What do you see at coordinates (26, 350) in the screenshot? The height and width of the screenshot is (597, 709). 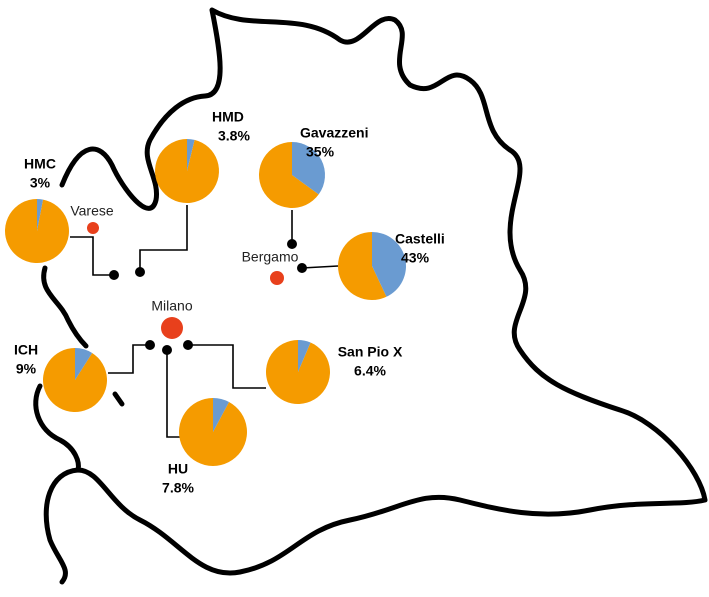 I see `hospital-name: ICH` at bounding box center [26, 350].